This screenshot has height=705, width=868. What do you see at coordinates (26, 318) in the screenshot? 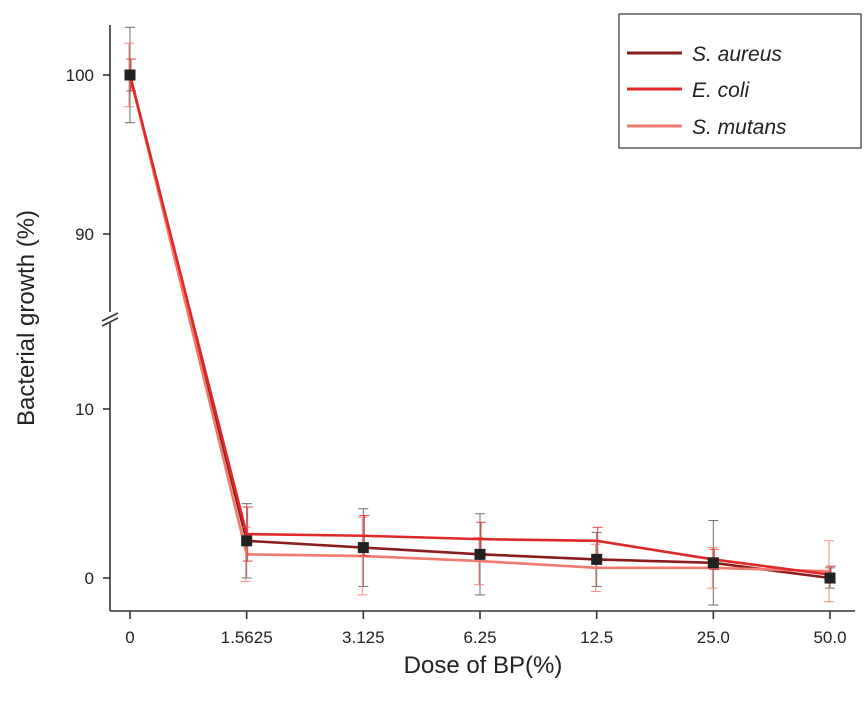
I see `y-axis-title: Bacterial growth (%)` at bounding box center [26, 318].